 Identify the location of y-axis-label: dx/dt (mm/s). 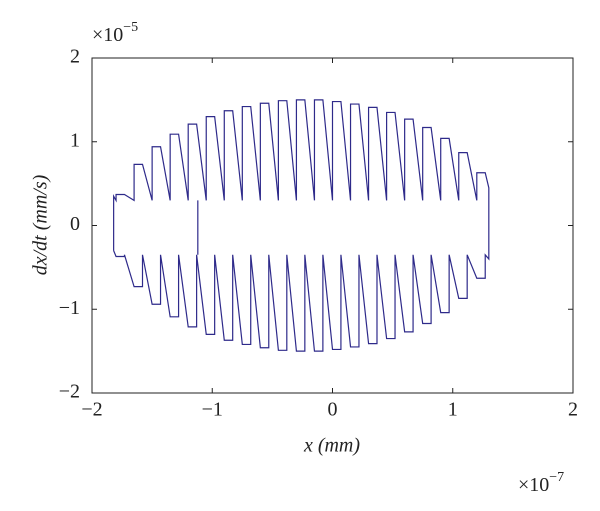
(41, 224).